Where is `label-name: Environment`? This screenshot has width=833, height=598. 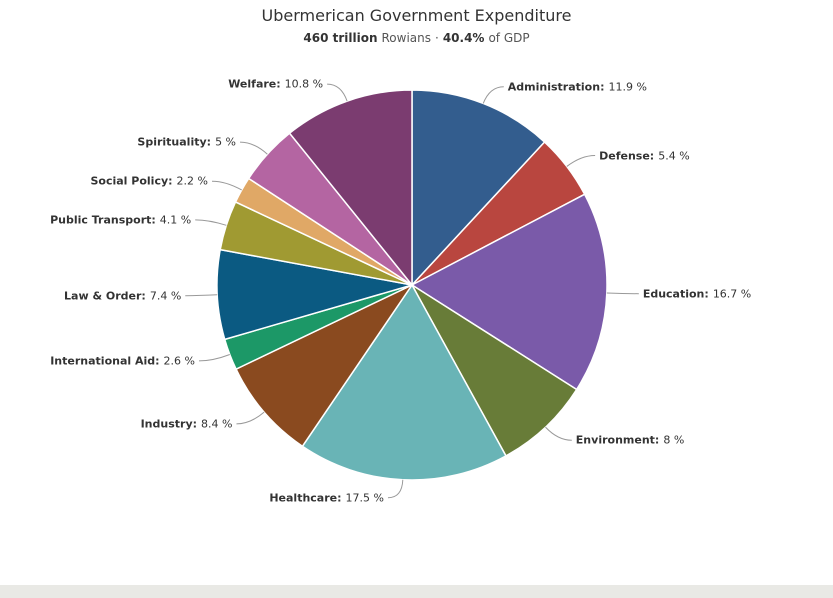
label-name: Environment is located at coordinates (618, 440).